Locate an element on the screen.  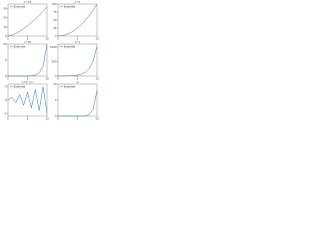
y-tick-label: 50 is located at coordinates (55, 20).